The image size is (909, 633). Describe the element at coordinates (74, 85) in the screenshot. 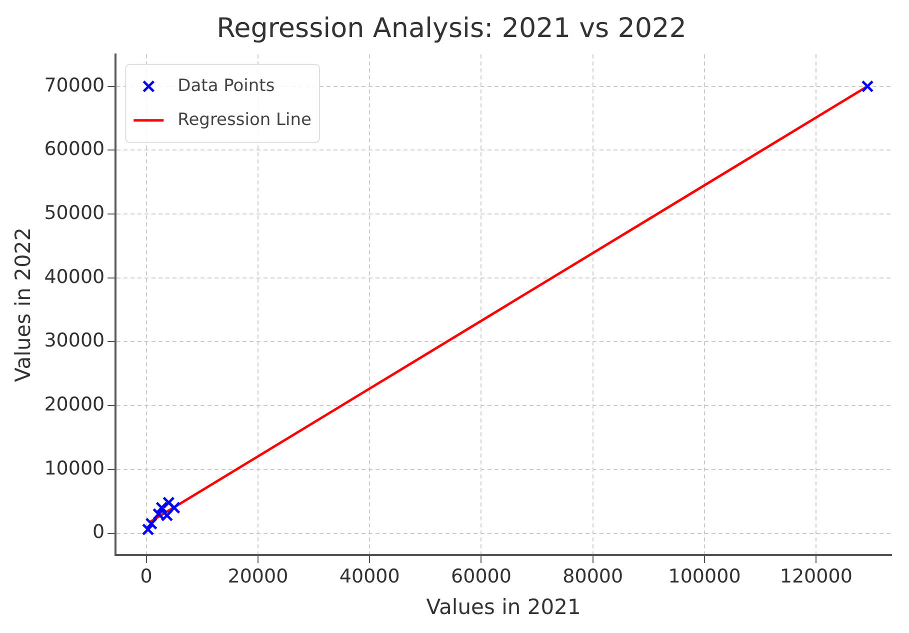

I see `y-tick-label: 70000` at that location.